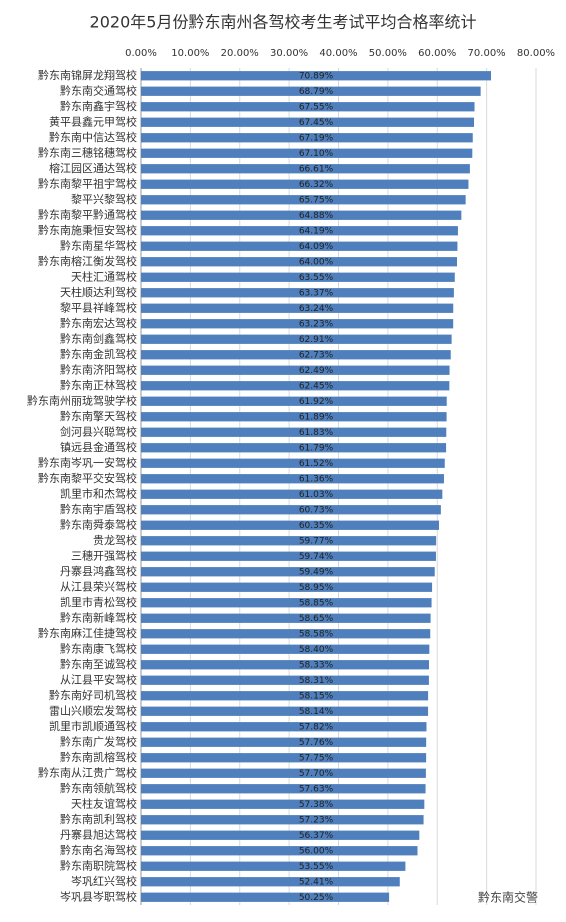 The image size is (566, 922). What do you see at coordinates (316, 898) in the screenshot?
I see `value-label: 50.25%` at bounding box center [316, 898].